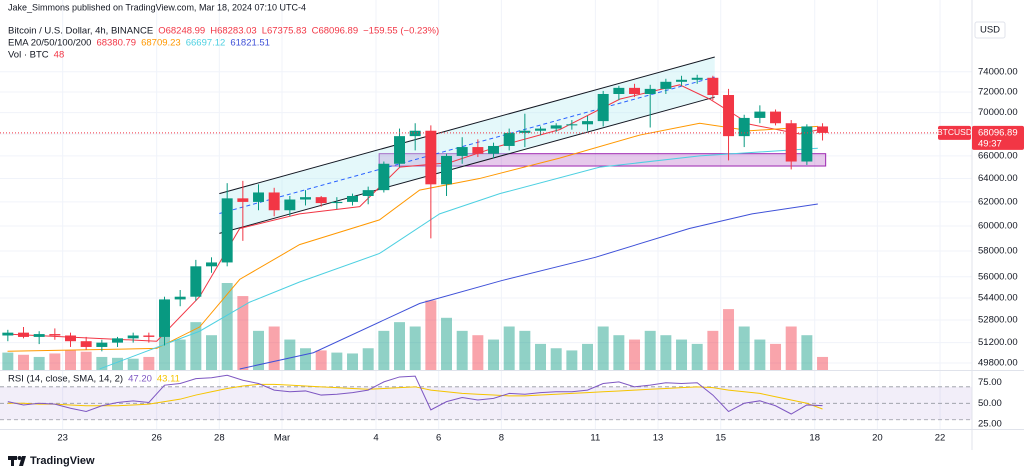 Image resolution: width=1024 pixels, height=472 pixels. Describe the element at coordinates (998, 112) in the screenshot. I see `y-tick-label: 70000.00` at that location.